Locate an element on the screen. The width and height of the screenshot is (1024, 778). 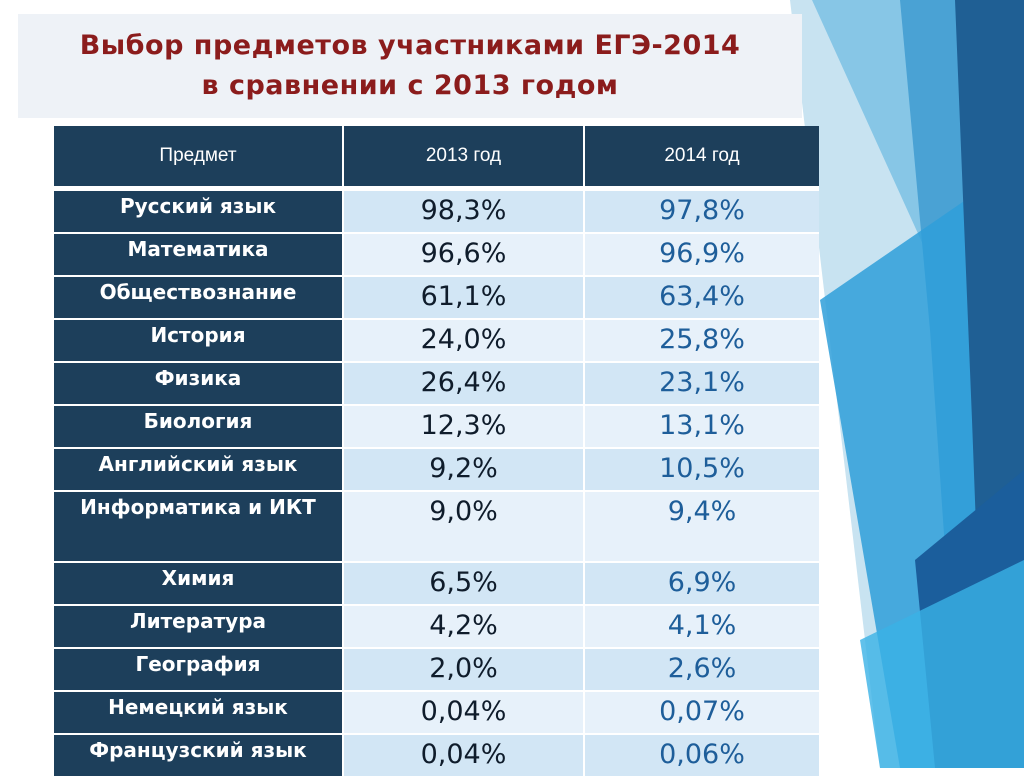
table-row: Английский язык 9,2% 10,5% is located at coordinates (436, 470).